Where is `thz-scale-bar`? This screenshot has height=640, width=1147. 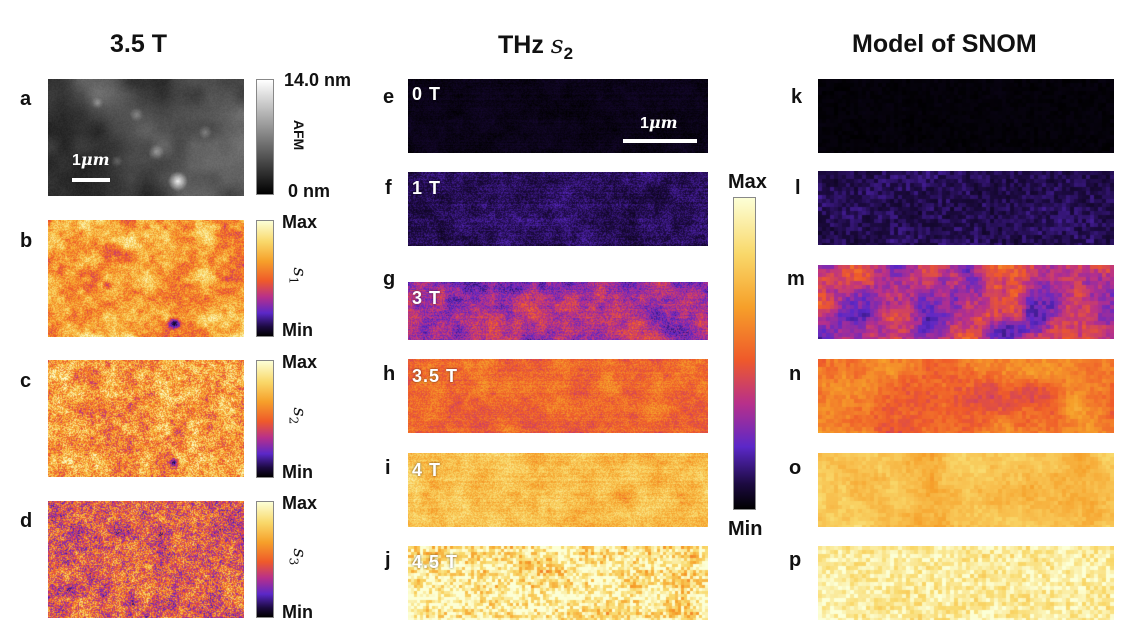 thz-scale-bar is located at coordinates (660, 141).